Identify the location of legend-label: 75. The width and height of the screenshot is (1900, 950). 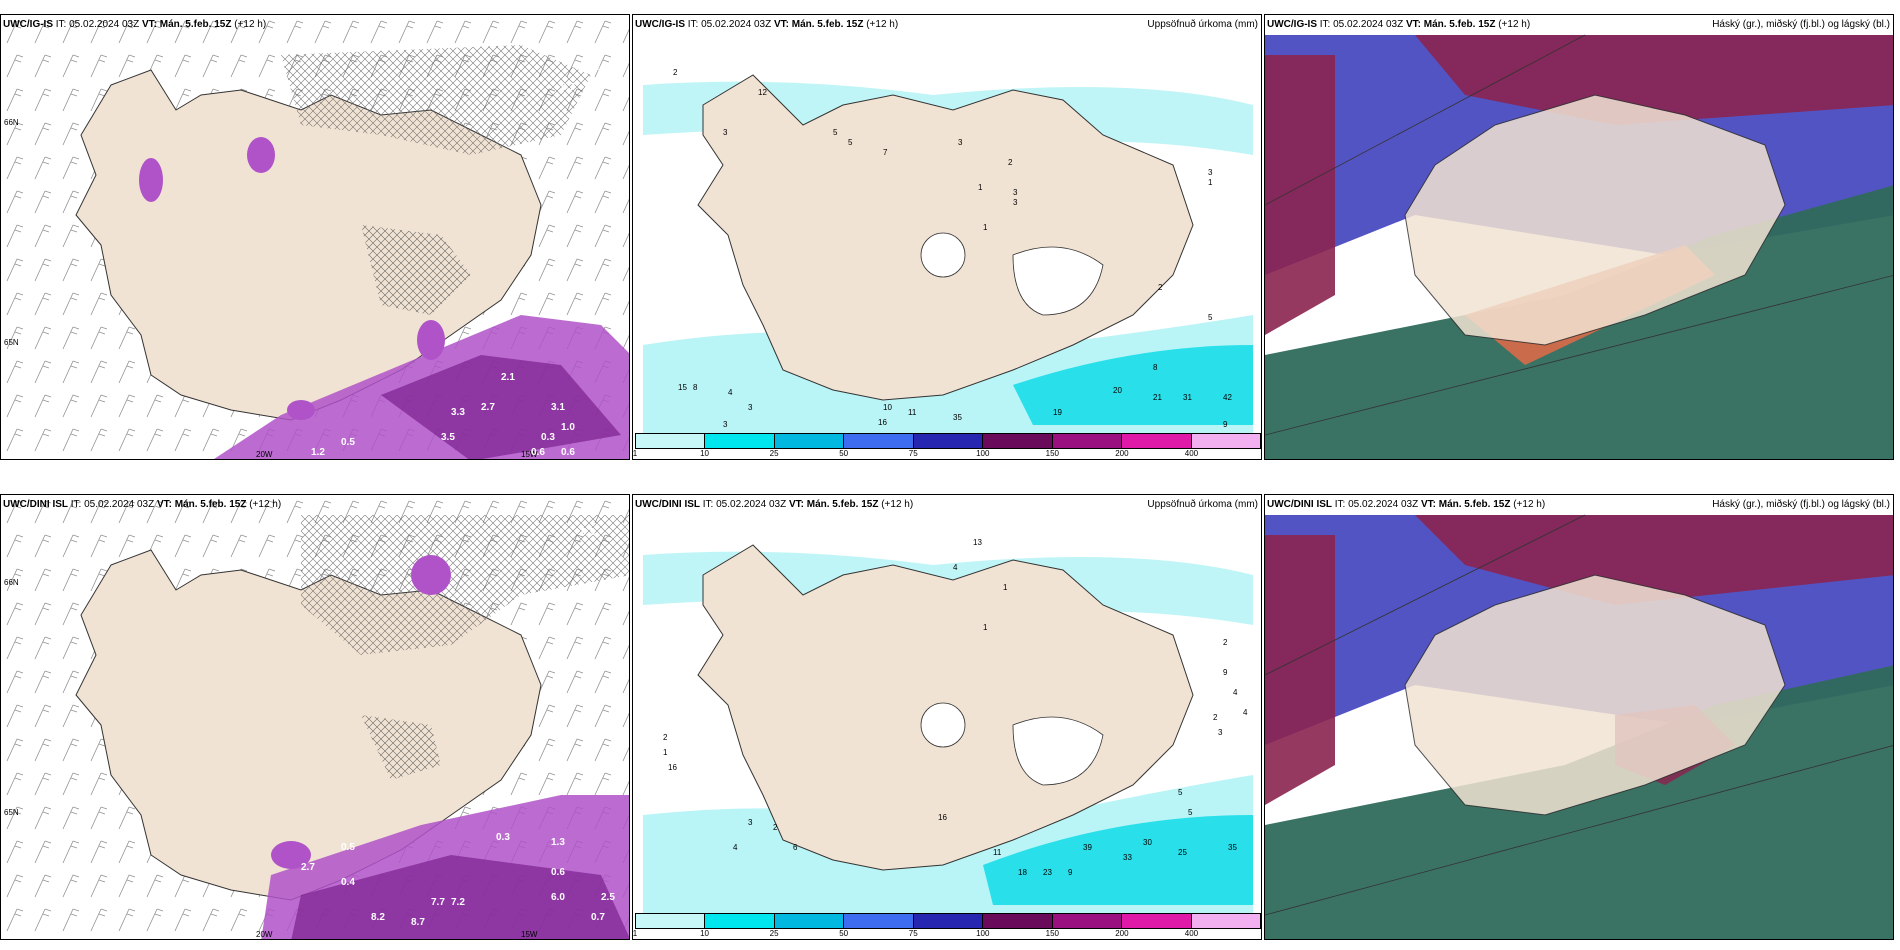
(913, 453).